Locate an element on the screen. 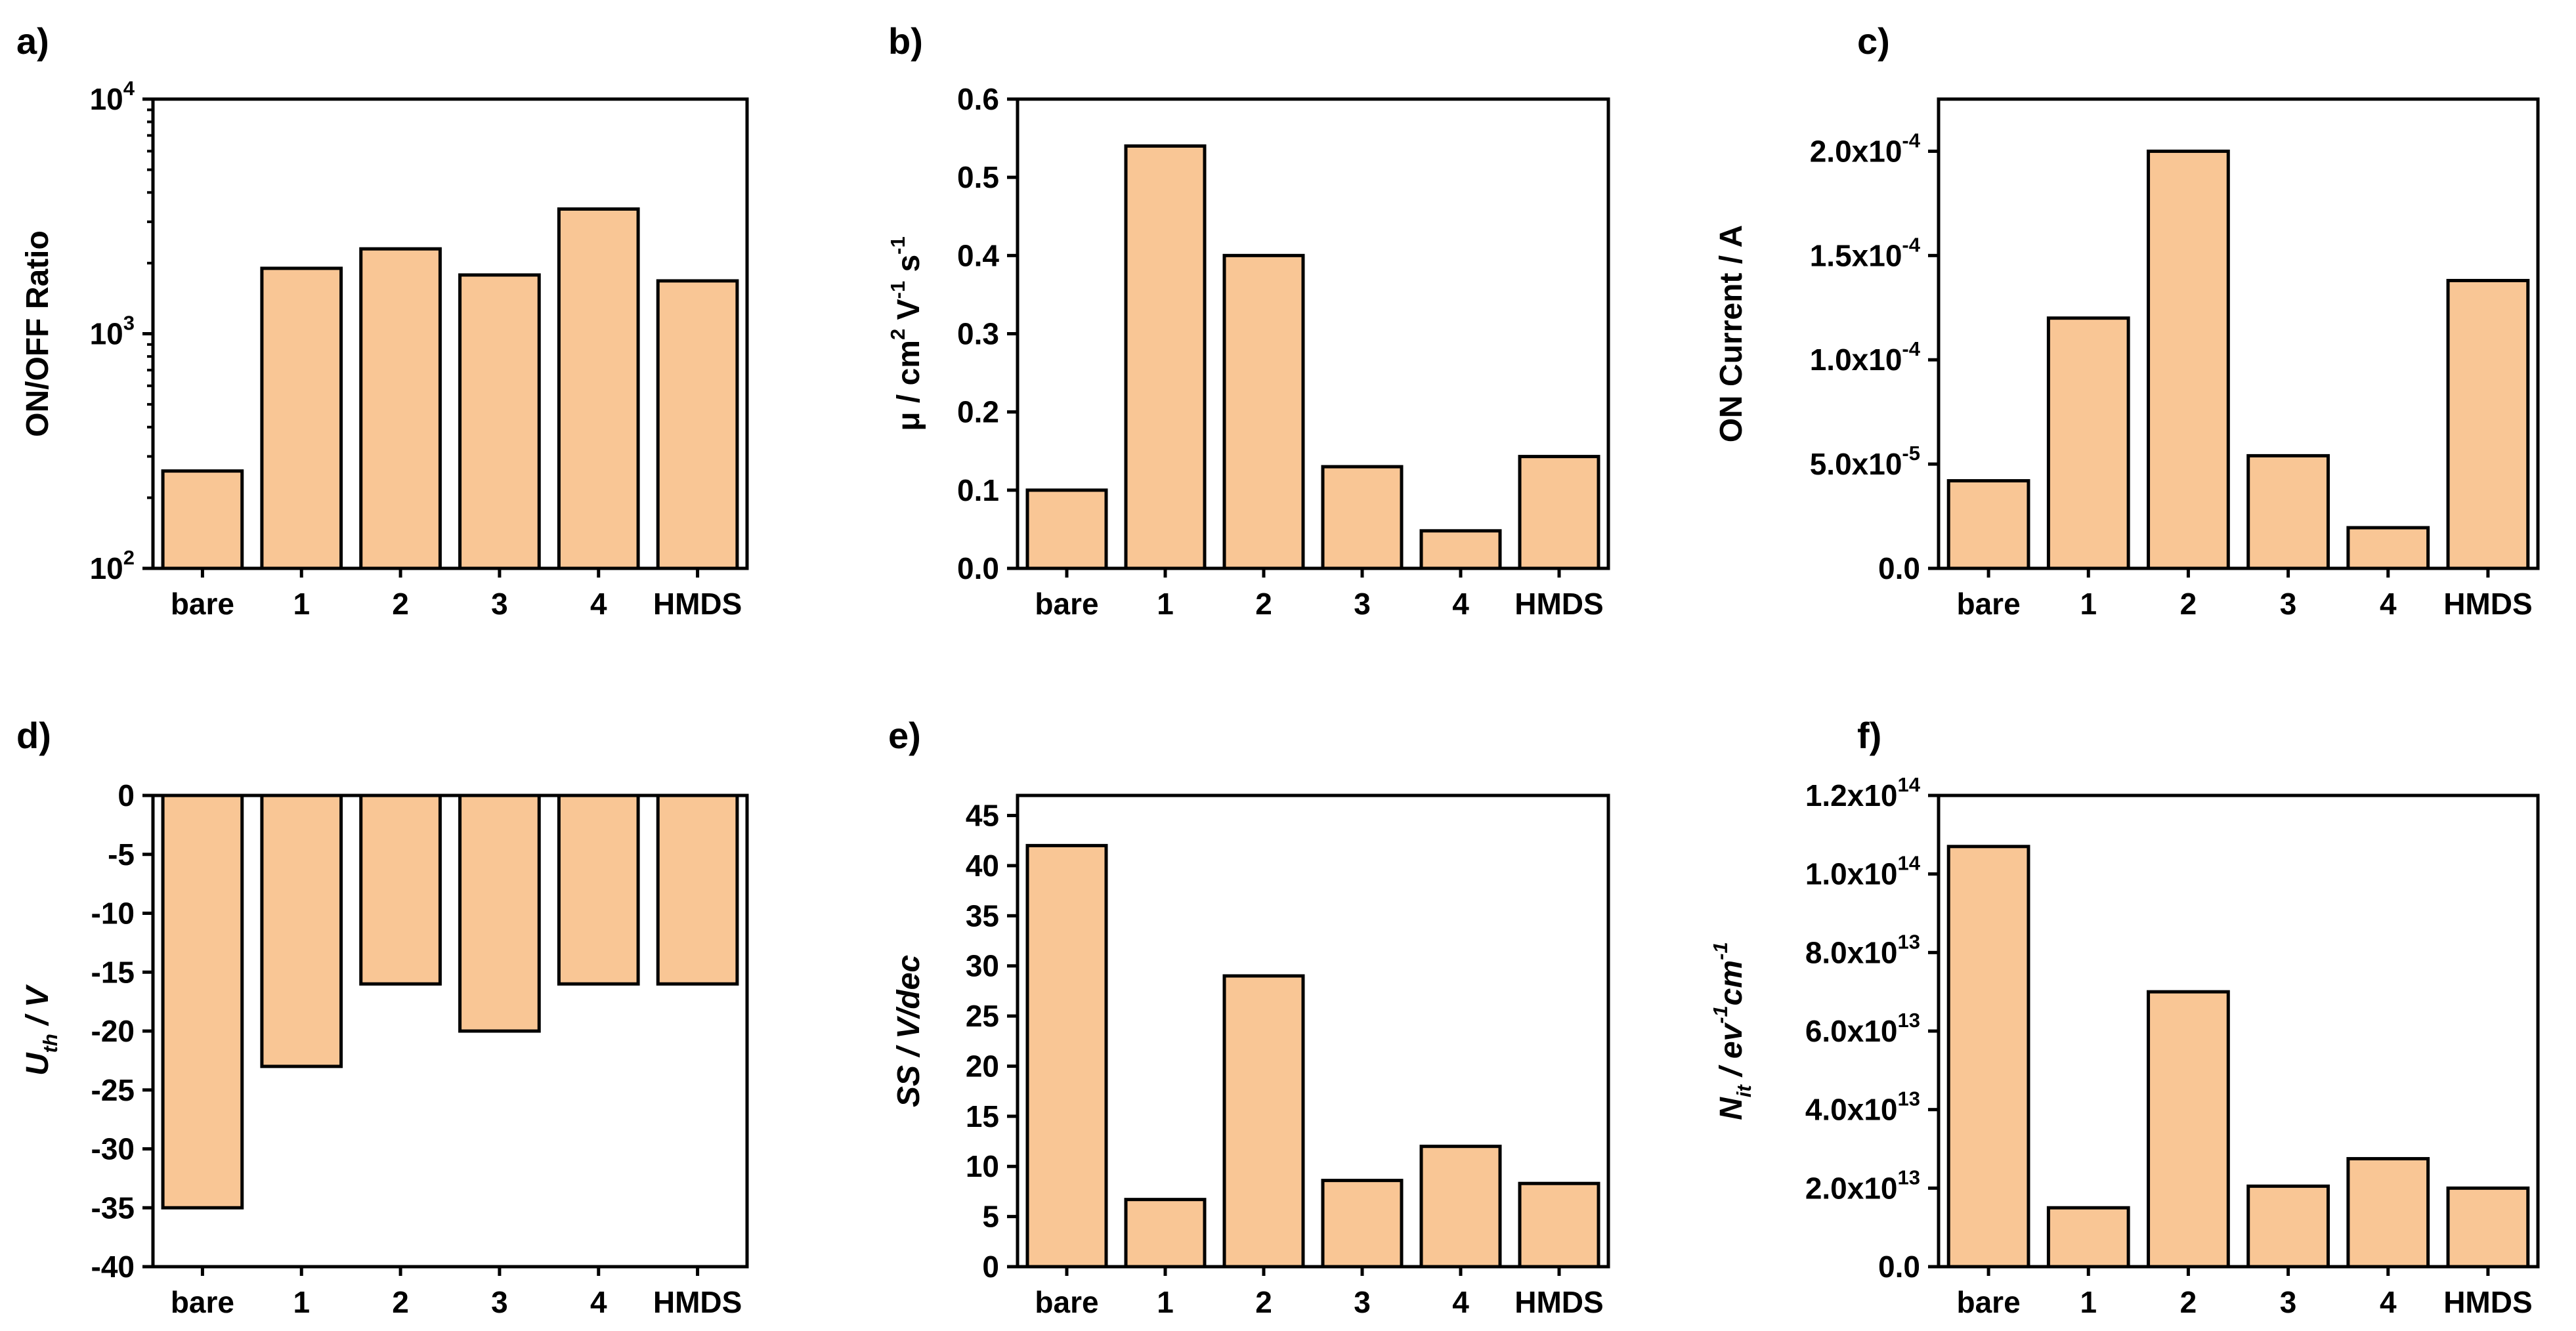 This screenshot has height=1331, width=2576. panel-label: d) is located at coordinates (33, 735).